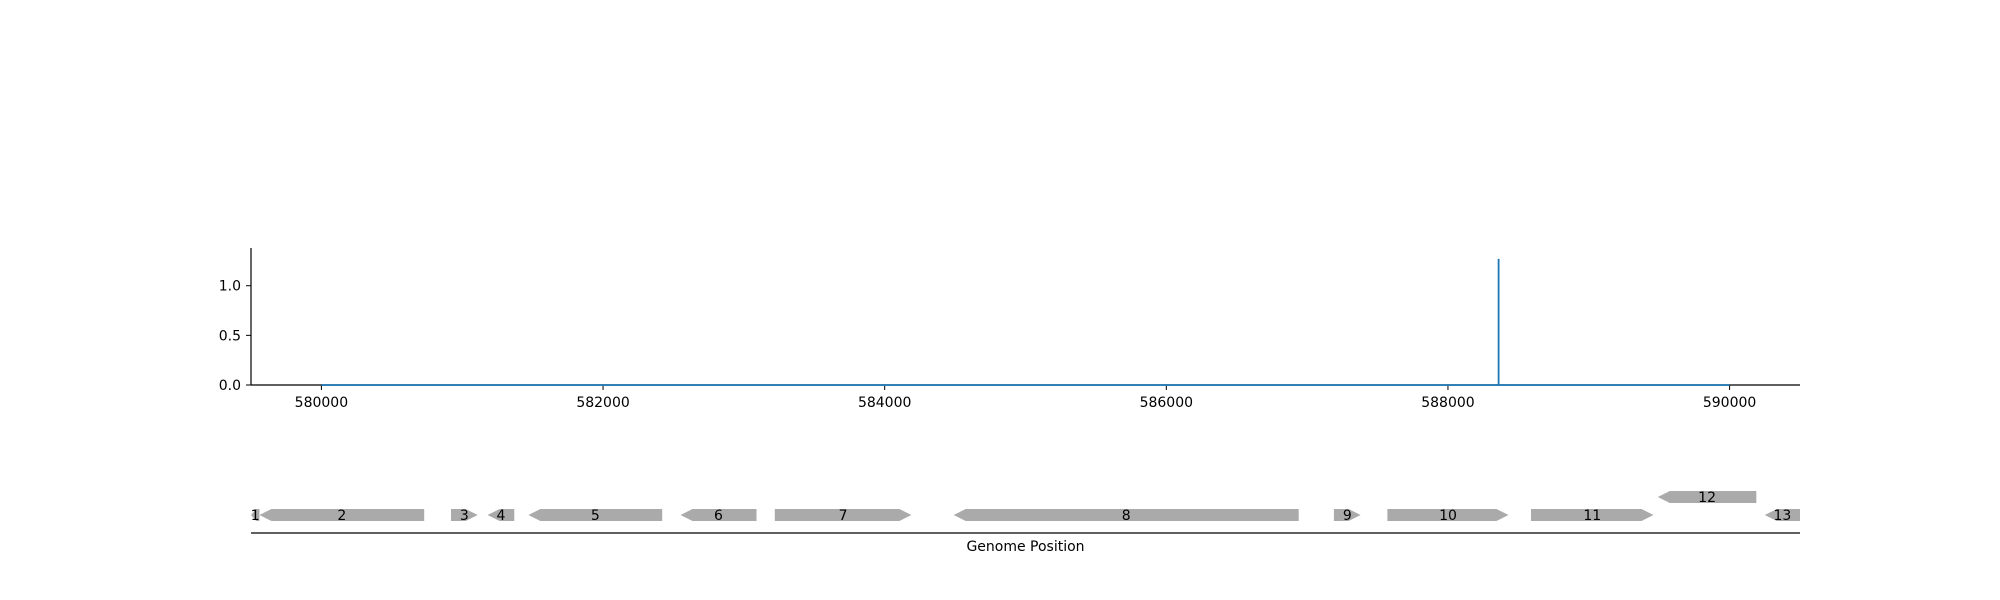 Image resolution: width=2000 pixels, height=600 pixels. What do you see at coordinates (1447, 403) in the screenshot?
I see `x-tick-label: 588000` at bounding box center [1447, 403].